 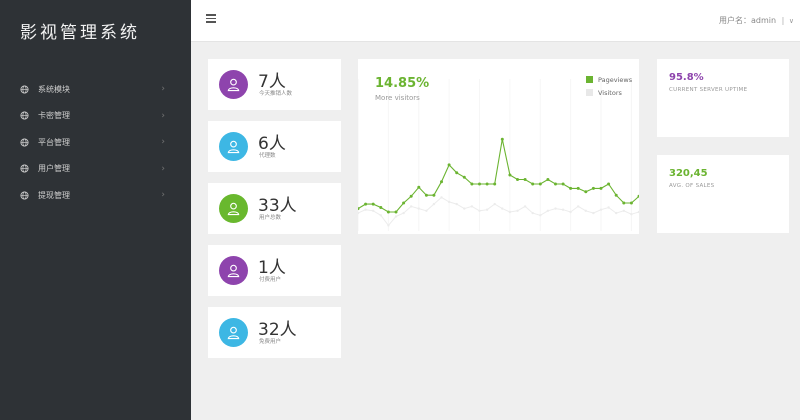 I want to click on sidebar-item-system: 系统模块 ›, so click(x=95, y=89).